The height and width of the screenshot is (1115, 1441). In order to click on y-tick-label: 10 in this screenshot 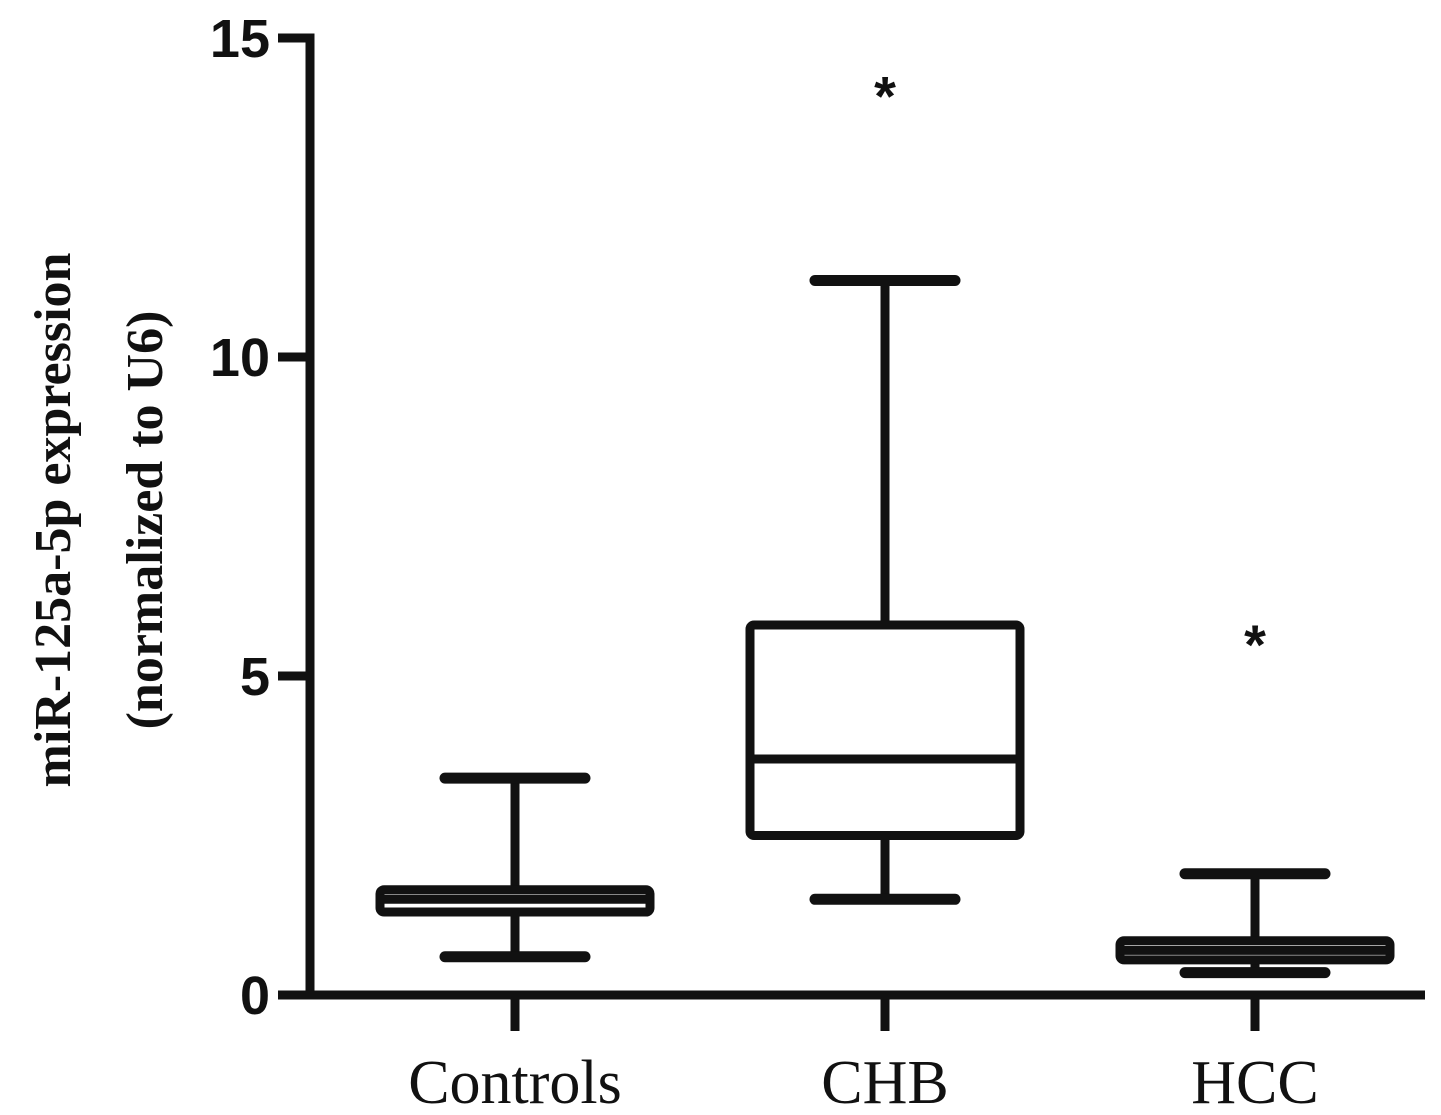, I will do `click(240, 358)`.